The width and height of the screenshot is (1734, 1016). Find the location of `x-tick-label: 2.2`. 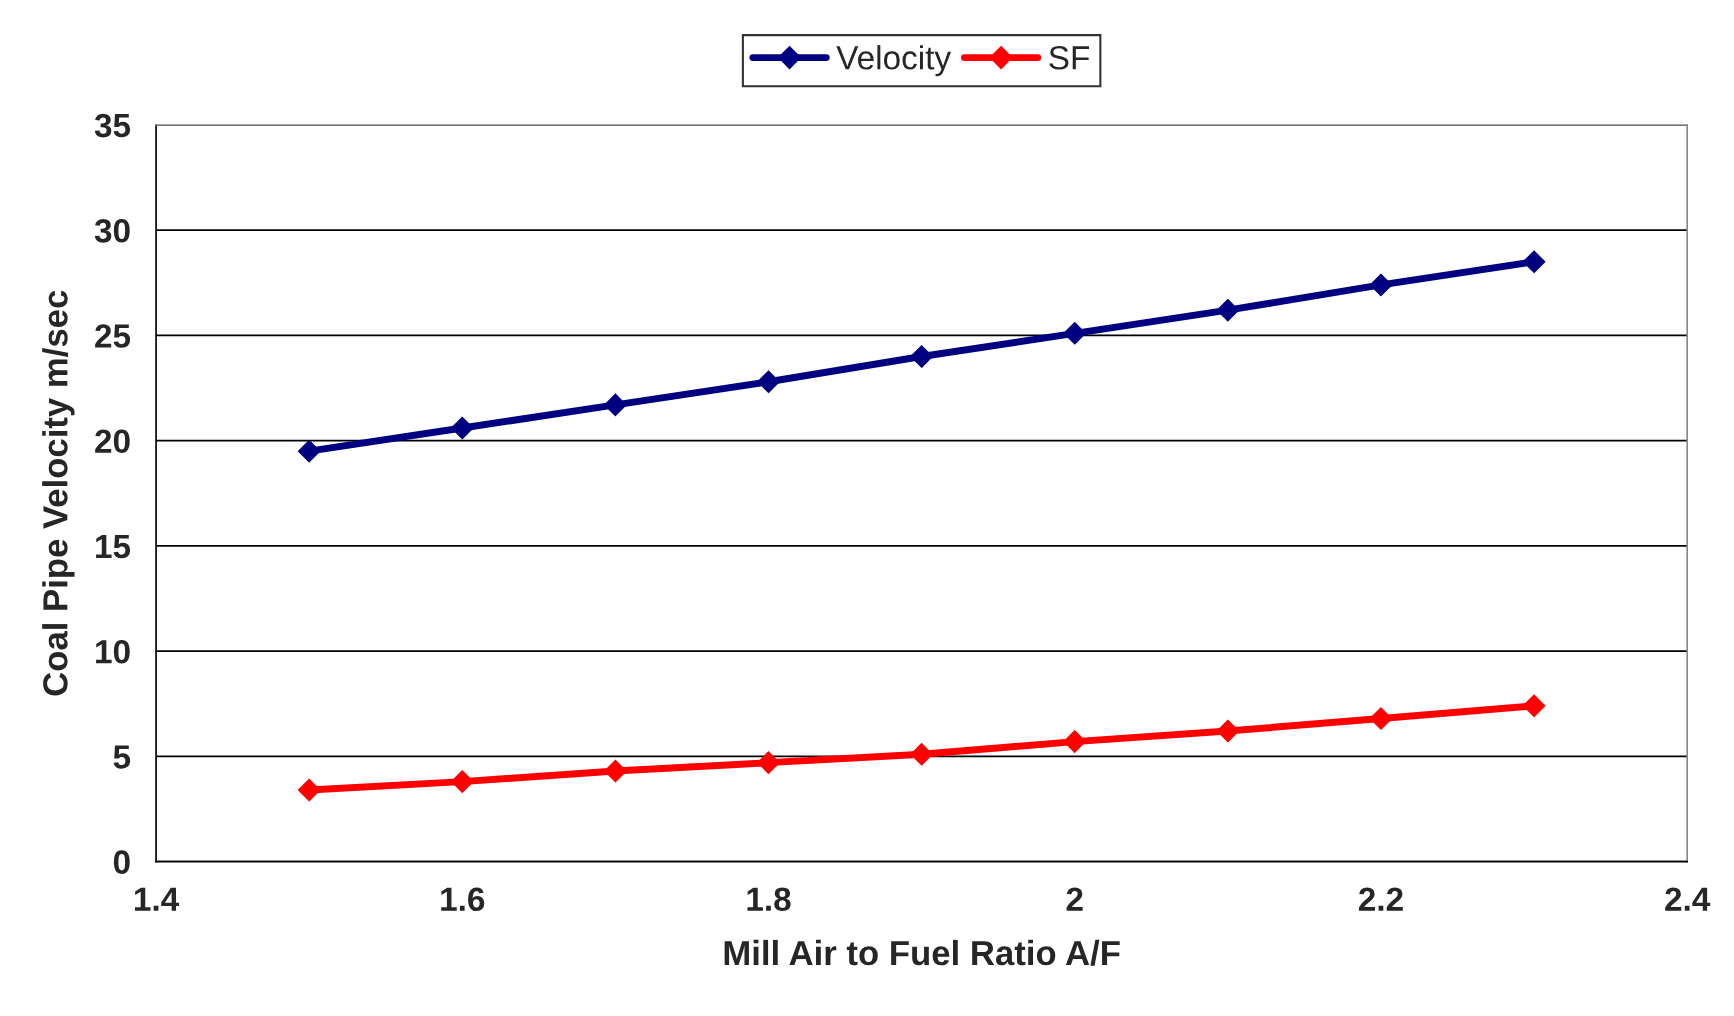

x-tick-label: 2.2 is located at coordinates (1380, 899).